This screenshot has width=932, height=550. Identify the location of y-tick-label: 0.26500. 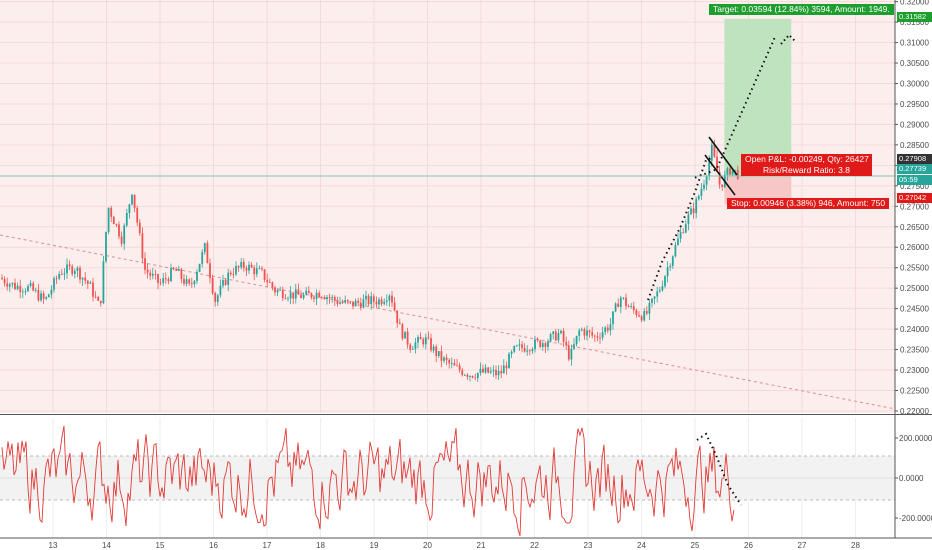
(914, 227).